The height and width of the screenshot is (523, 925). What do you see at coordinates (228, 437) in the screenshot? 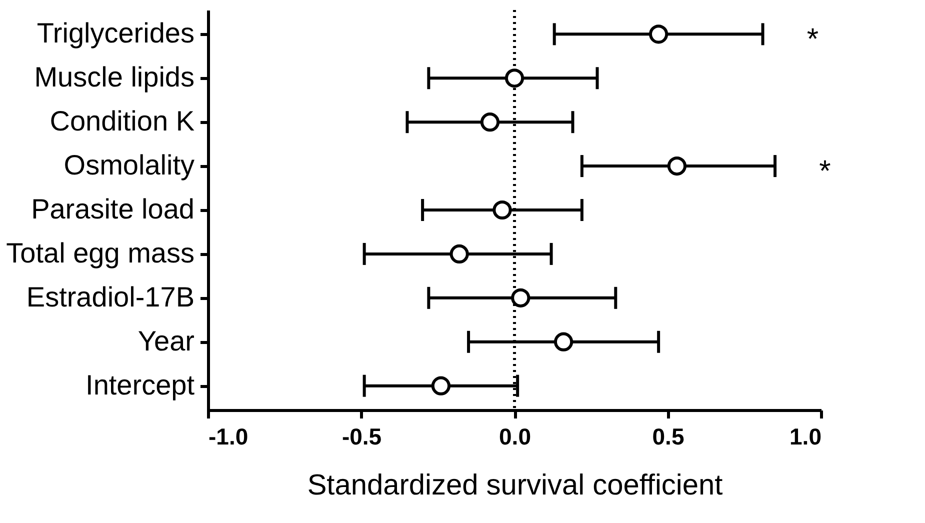
I see `x-tick-label: -1.0` at bounding box center [228, 437].